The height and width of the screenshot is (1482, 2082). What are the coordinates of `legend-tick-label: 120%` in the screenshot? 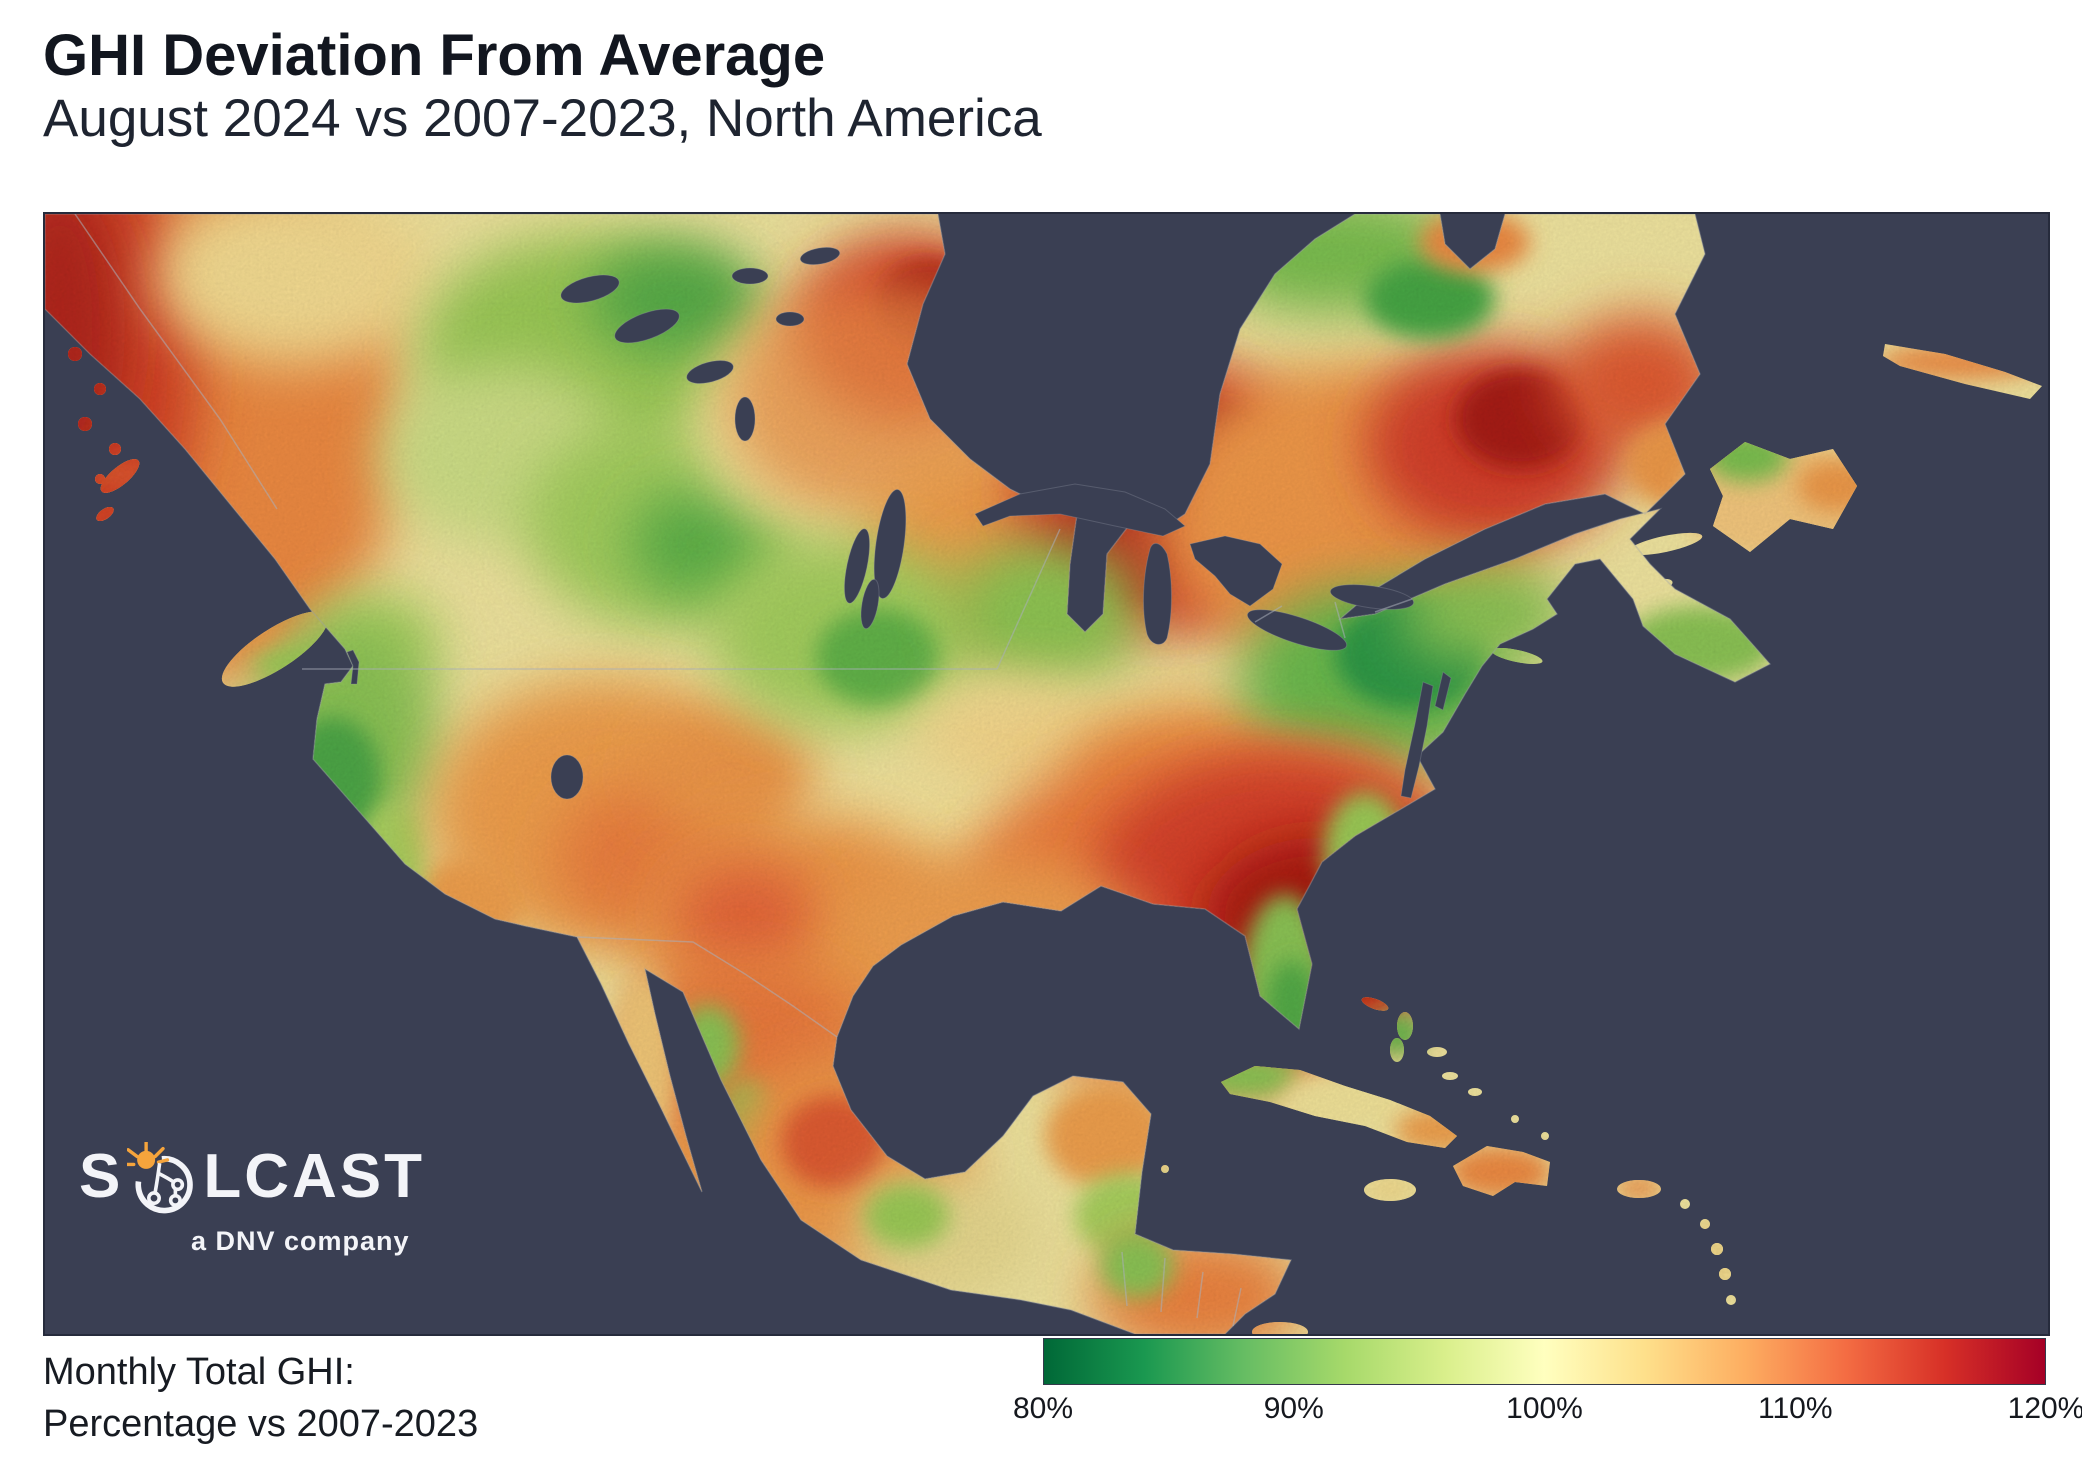 It's located at (2044, 1408).